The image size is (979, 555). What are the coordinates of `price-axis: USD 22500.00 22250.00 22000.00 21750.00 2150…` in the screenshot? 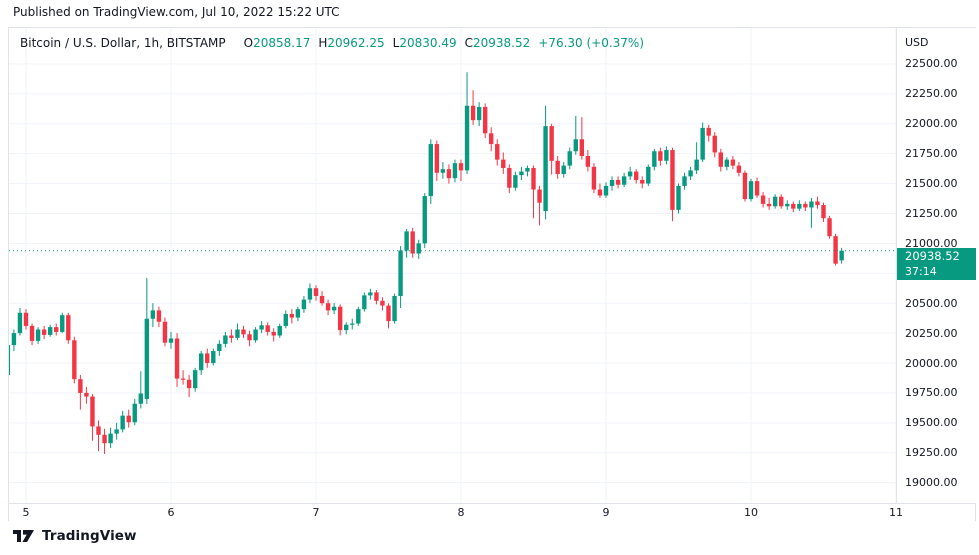 It's located at (936, 265).